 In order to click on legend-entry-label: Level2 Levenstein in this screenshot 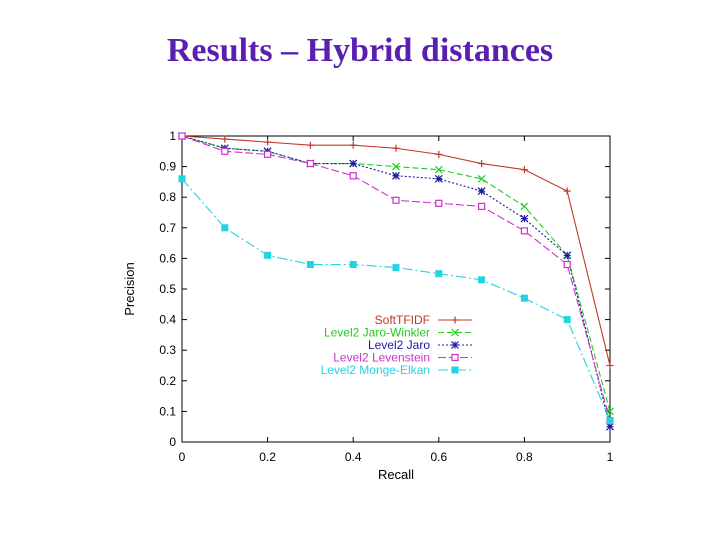, I will do `click(381, 358)`.